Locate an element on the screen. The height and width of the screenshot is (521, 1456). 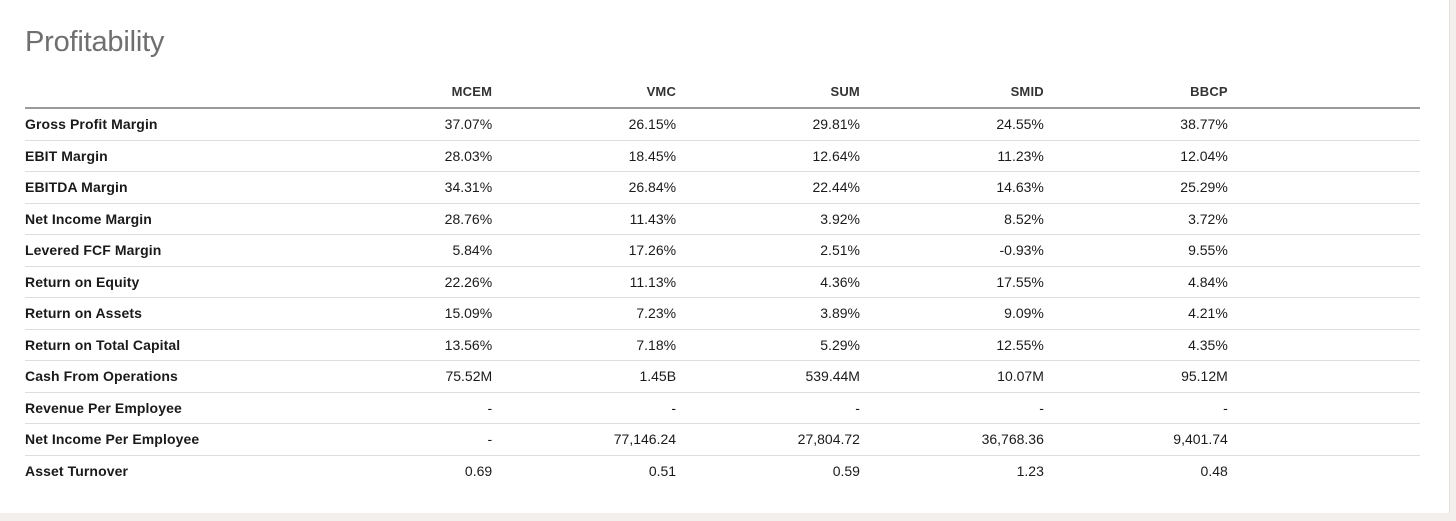
table-cell: 18.45% is located at coordinates (584, 156).